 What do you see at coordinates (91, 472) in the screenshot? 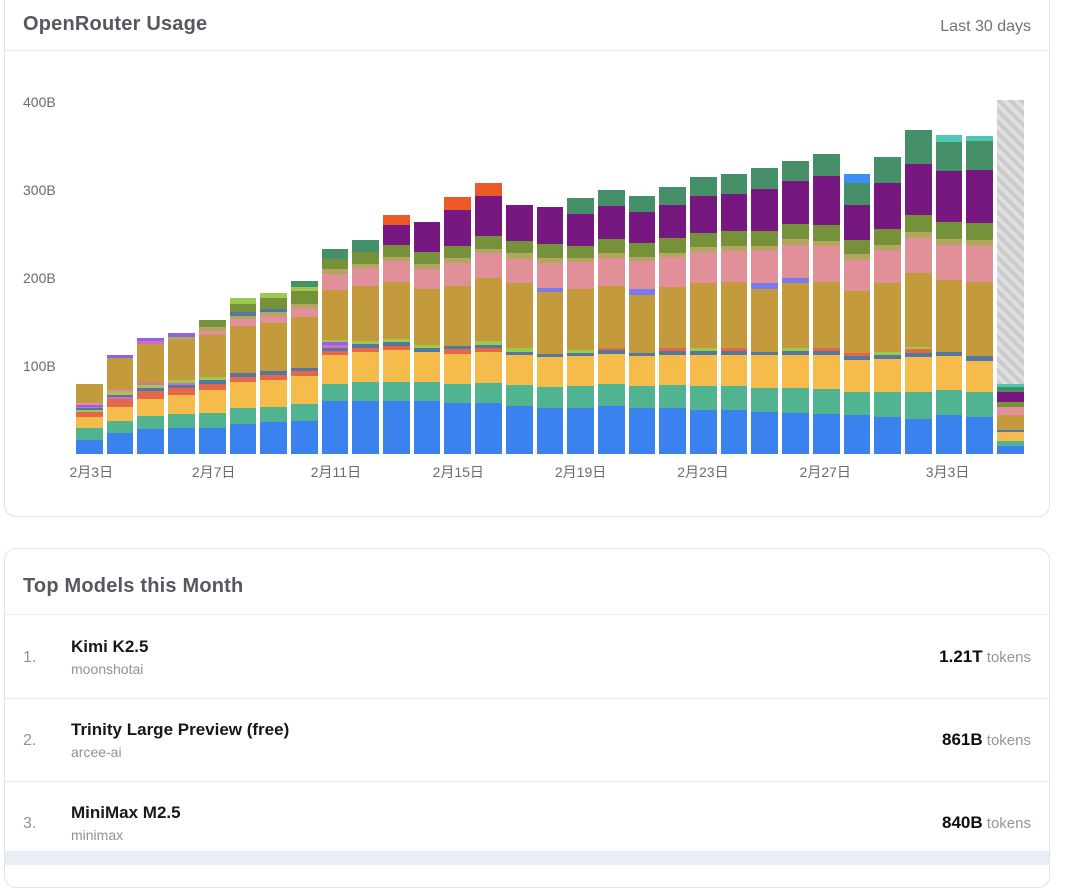
I see `x-tick-label: 2月3日` at bounding box center [91, 472].